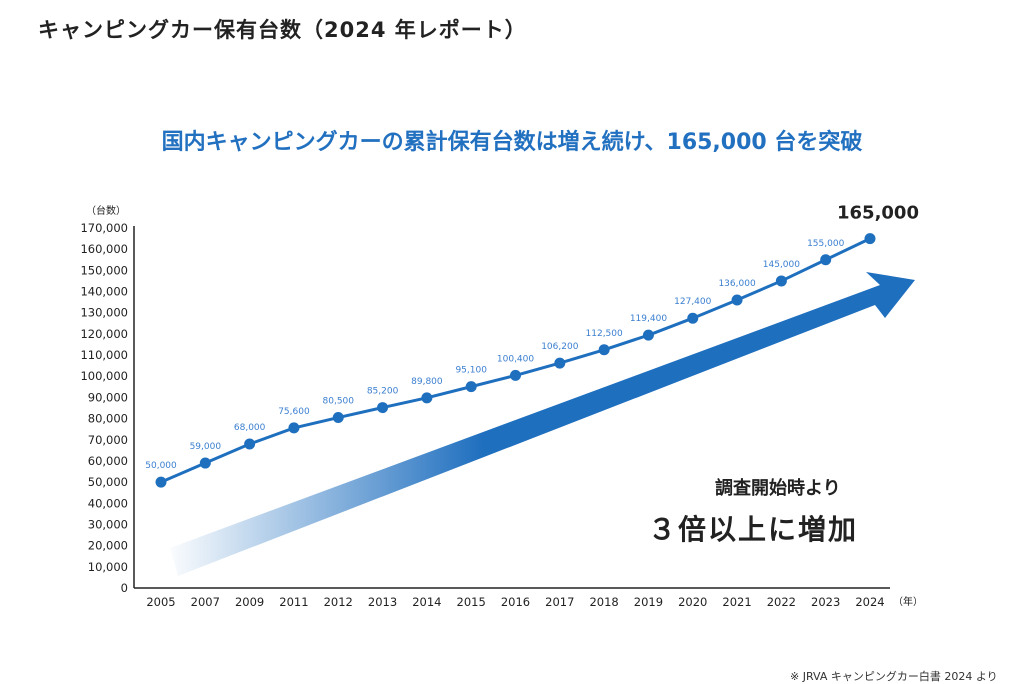 Image resolution: width=1024 pixels, height=684 pixels. What do you see at coordinates (427, 382) in the screenshot?
I see `data-label: 89,800` at bounding box center [427, 382].